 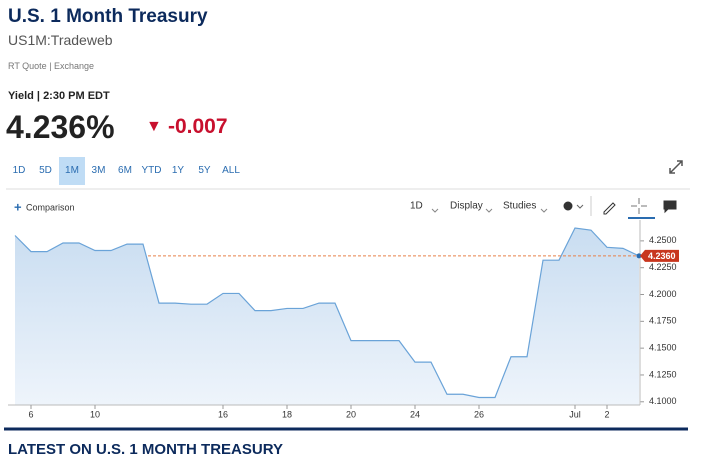 What do you see at coordinates (466, 206) in the screenshot?
I see `display-button: Display` at bounding box center [466, 206].